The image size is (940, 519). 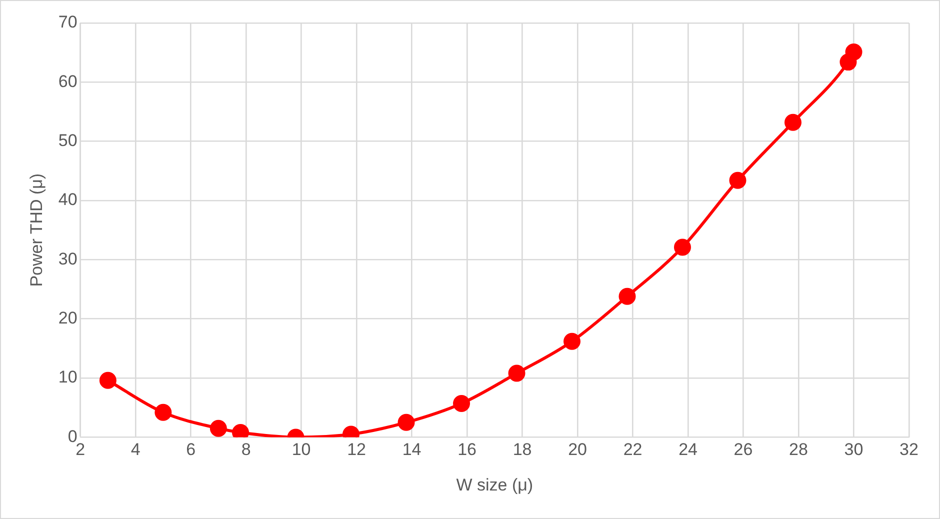 What do you see at coordinates (632, 450) in the screenshot?
I see `x-tick-label: 22` at bounding box center [632, 450].